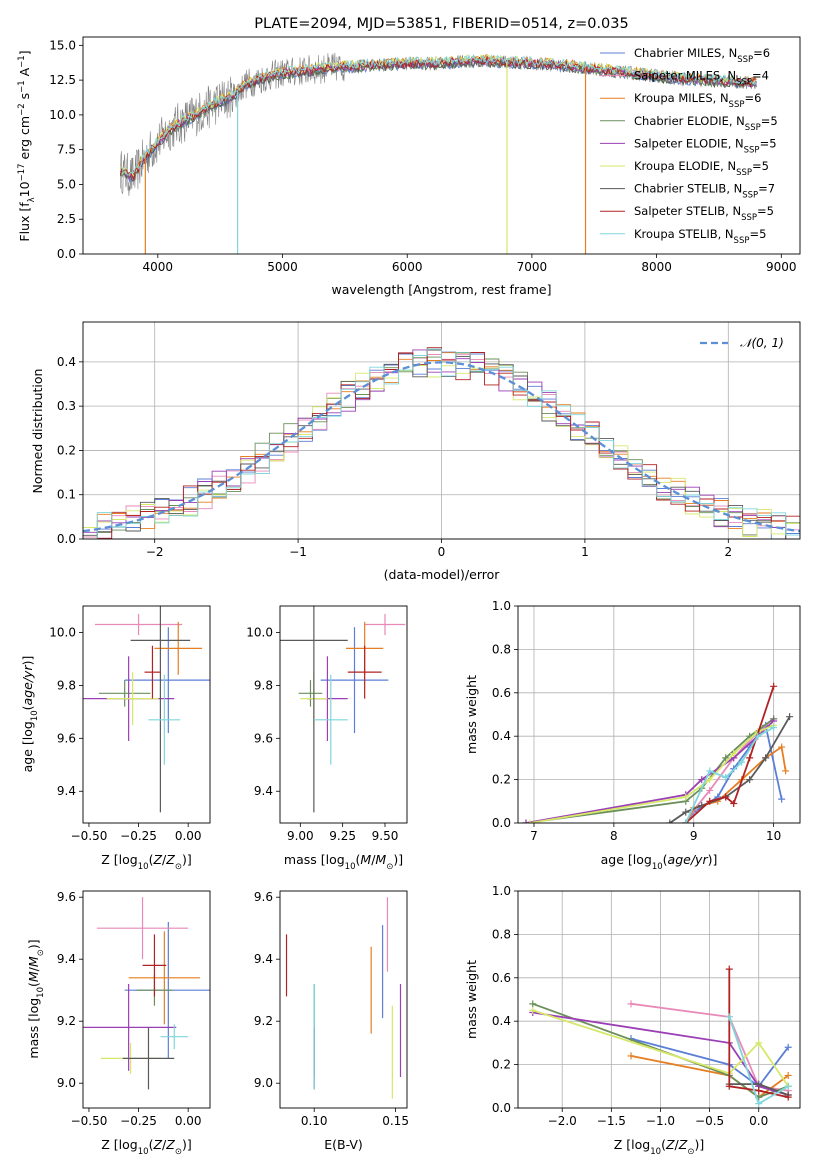 Image resolution: width=819 pixels, height=1170 pixels. What do you see at coordinates (659, 862) in the screenshot?
I see `x-axis-label: age [log10(age/yr)]` at bounding box center [659, 862].